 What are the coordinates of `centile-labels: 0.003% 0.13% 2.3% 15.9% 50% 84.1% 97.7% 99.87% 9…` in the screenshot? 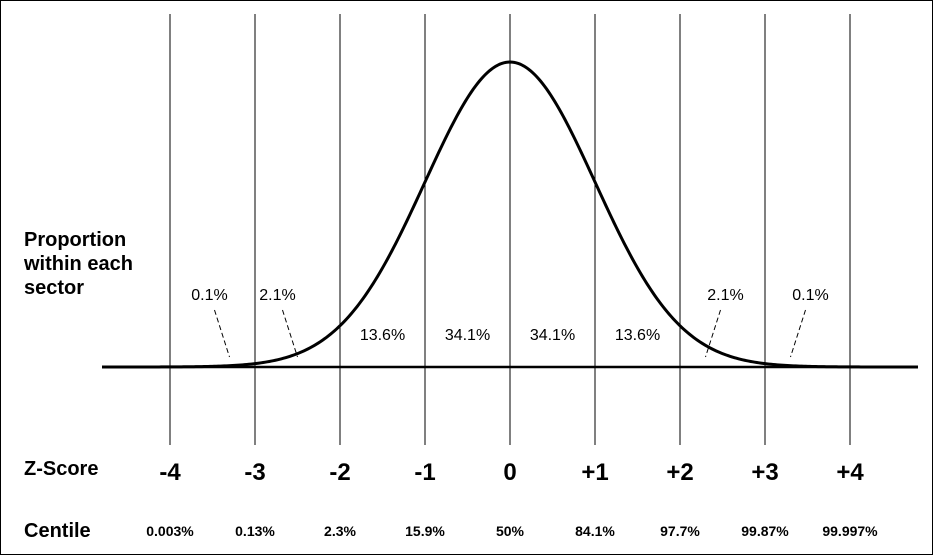 It's located at (512, 531).